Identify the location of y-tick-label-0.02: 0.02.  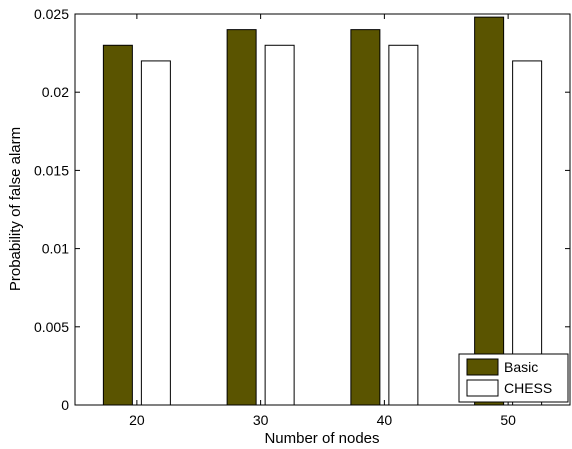
(55, 92).